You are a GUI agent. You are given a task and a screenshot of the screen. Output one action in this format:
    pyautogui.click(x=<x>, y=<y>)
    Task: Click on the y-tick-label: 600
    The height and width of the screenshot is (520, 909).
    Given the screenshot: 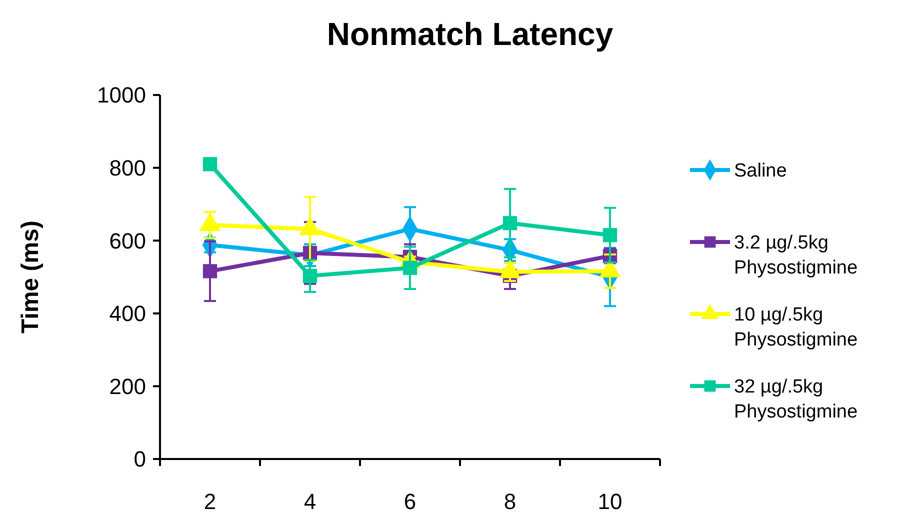 What is the action you would take?
    pyautogui.click(x=127, y=241)
    